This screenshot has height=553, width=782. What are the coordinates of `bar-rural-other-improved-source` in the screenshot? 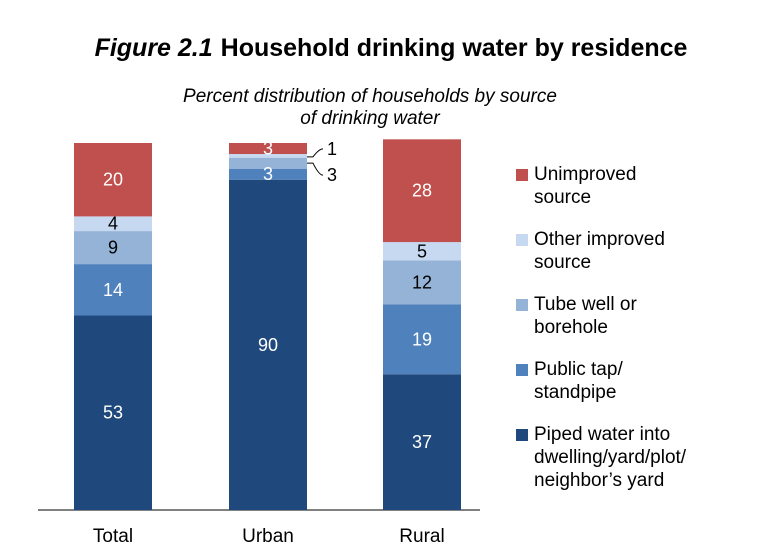 It's located at (422, 251).